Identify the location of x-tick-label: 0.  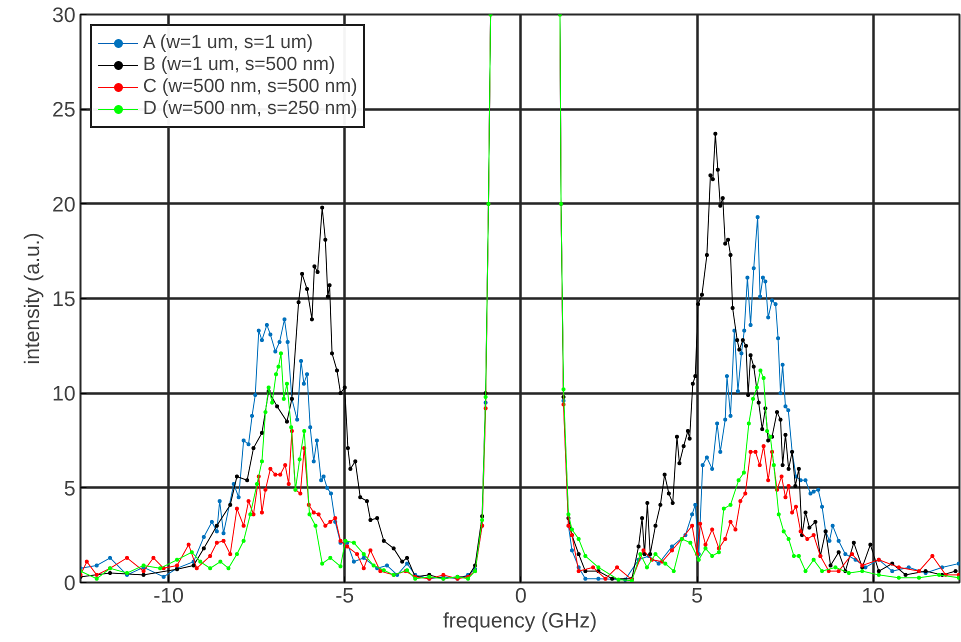
(521, 596).